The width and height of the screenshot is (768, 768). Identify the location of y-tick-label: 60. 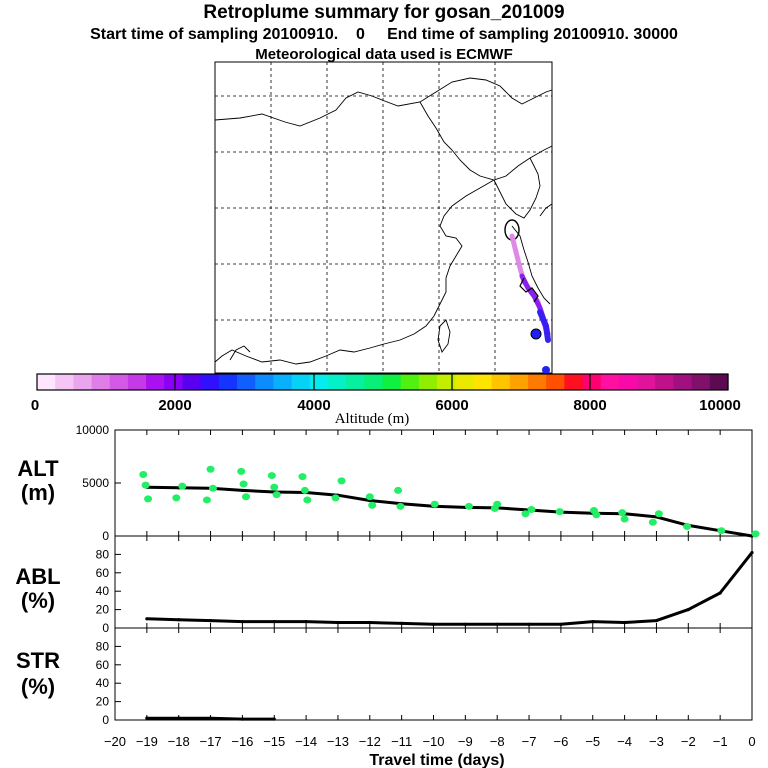
(103, 665).